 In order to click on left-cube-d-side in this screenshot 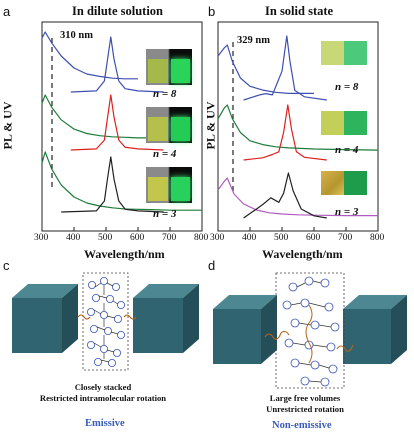, I will do `click(269, 329)`.